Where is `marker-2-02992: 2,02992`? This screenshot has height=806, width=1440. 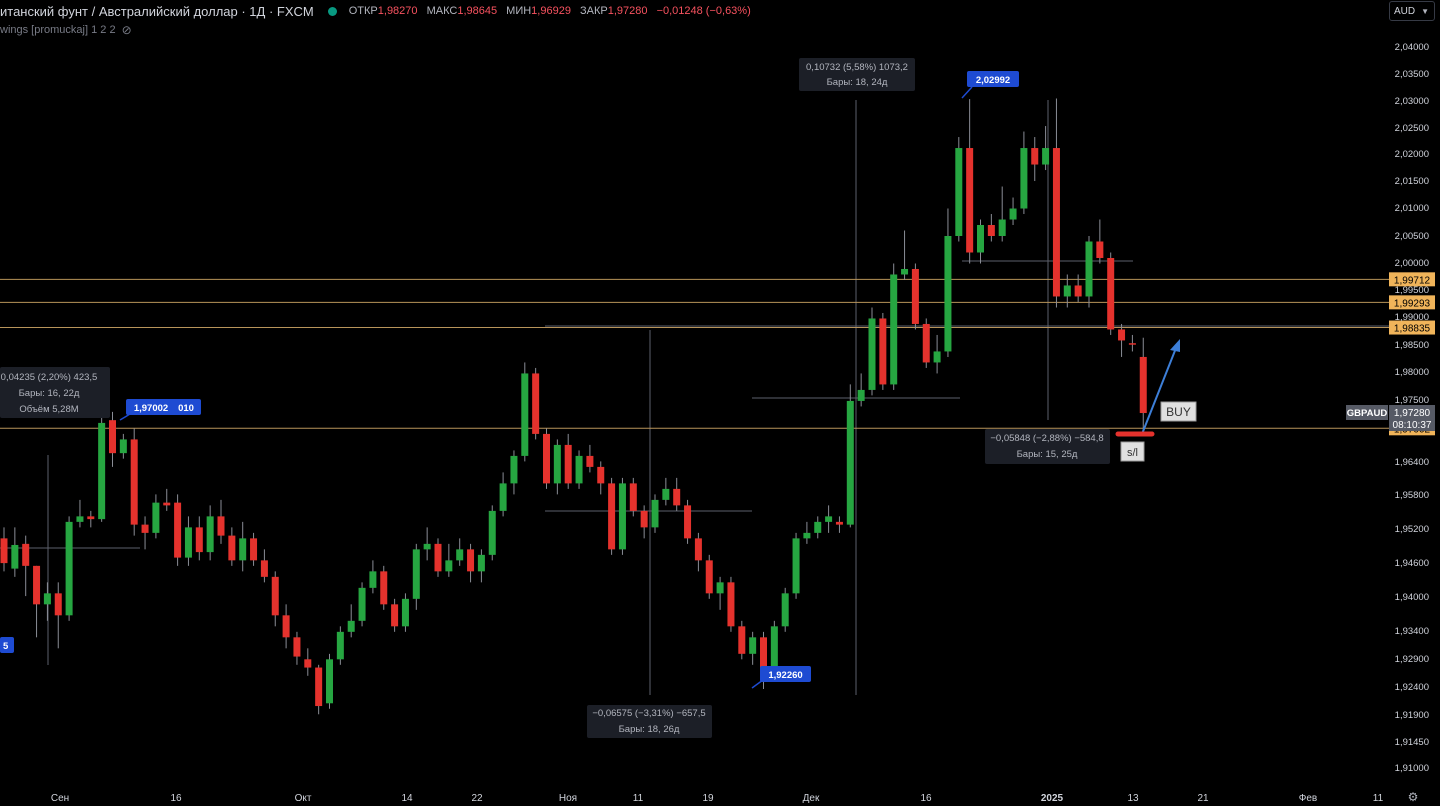 marker-2-02992: 2,02992 is located at coordinates (990, 85).